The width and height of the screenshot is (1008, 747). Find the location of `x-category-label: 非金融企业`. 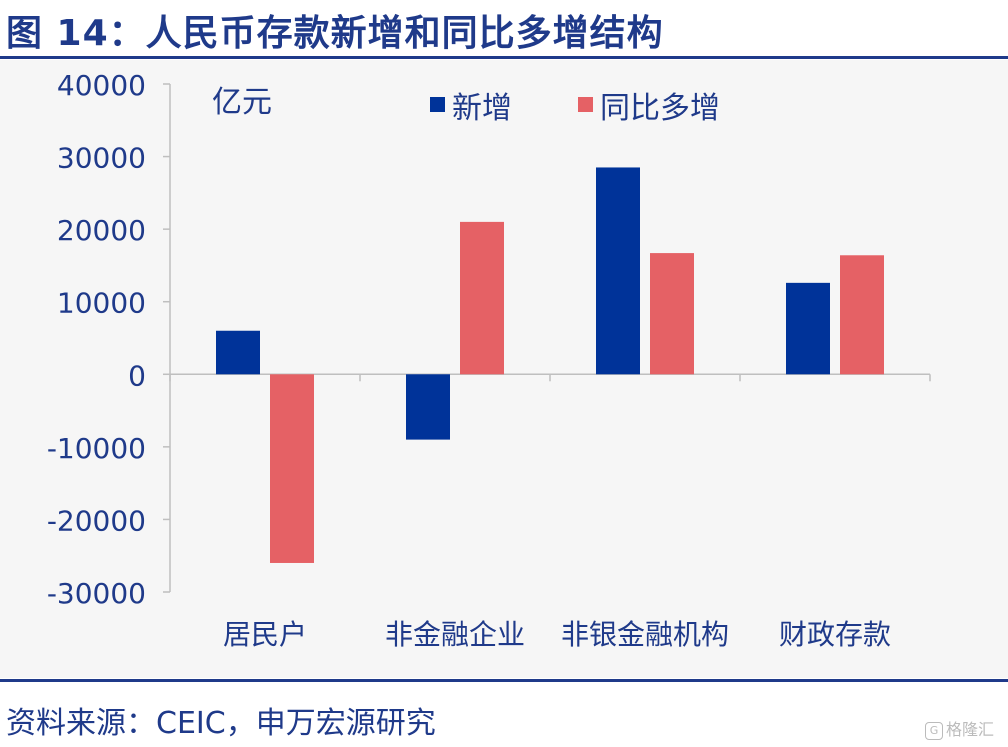

x-category-label: 非金融企业 is located at coordinates (455, 634).